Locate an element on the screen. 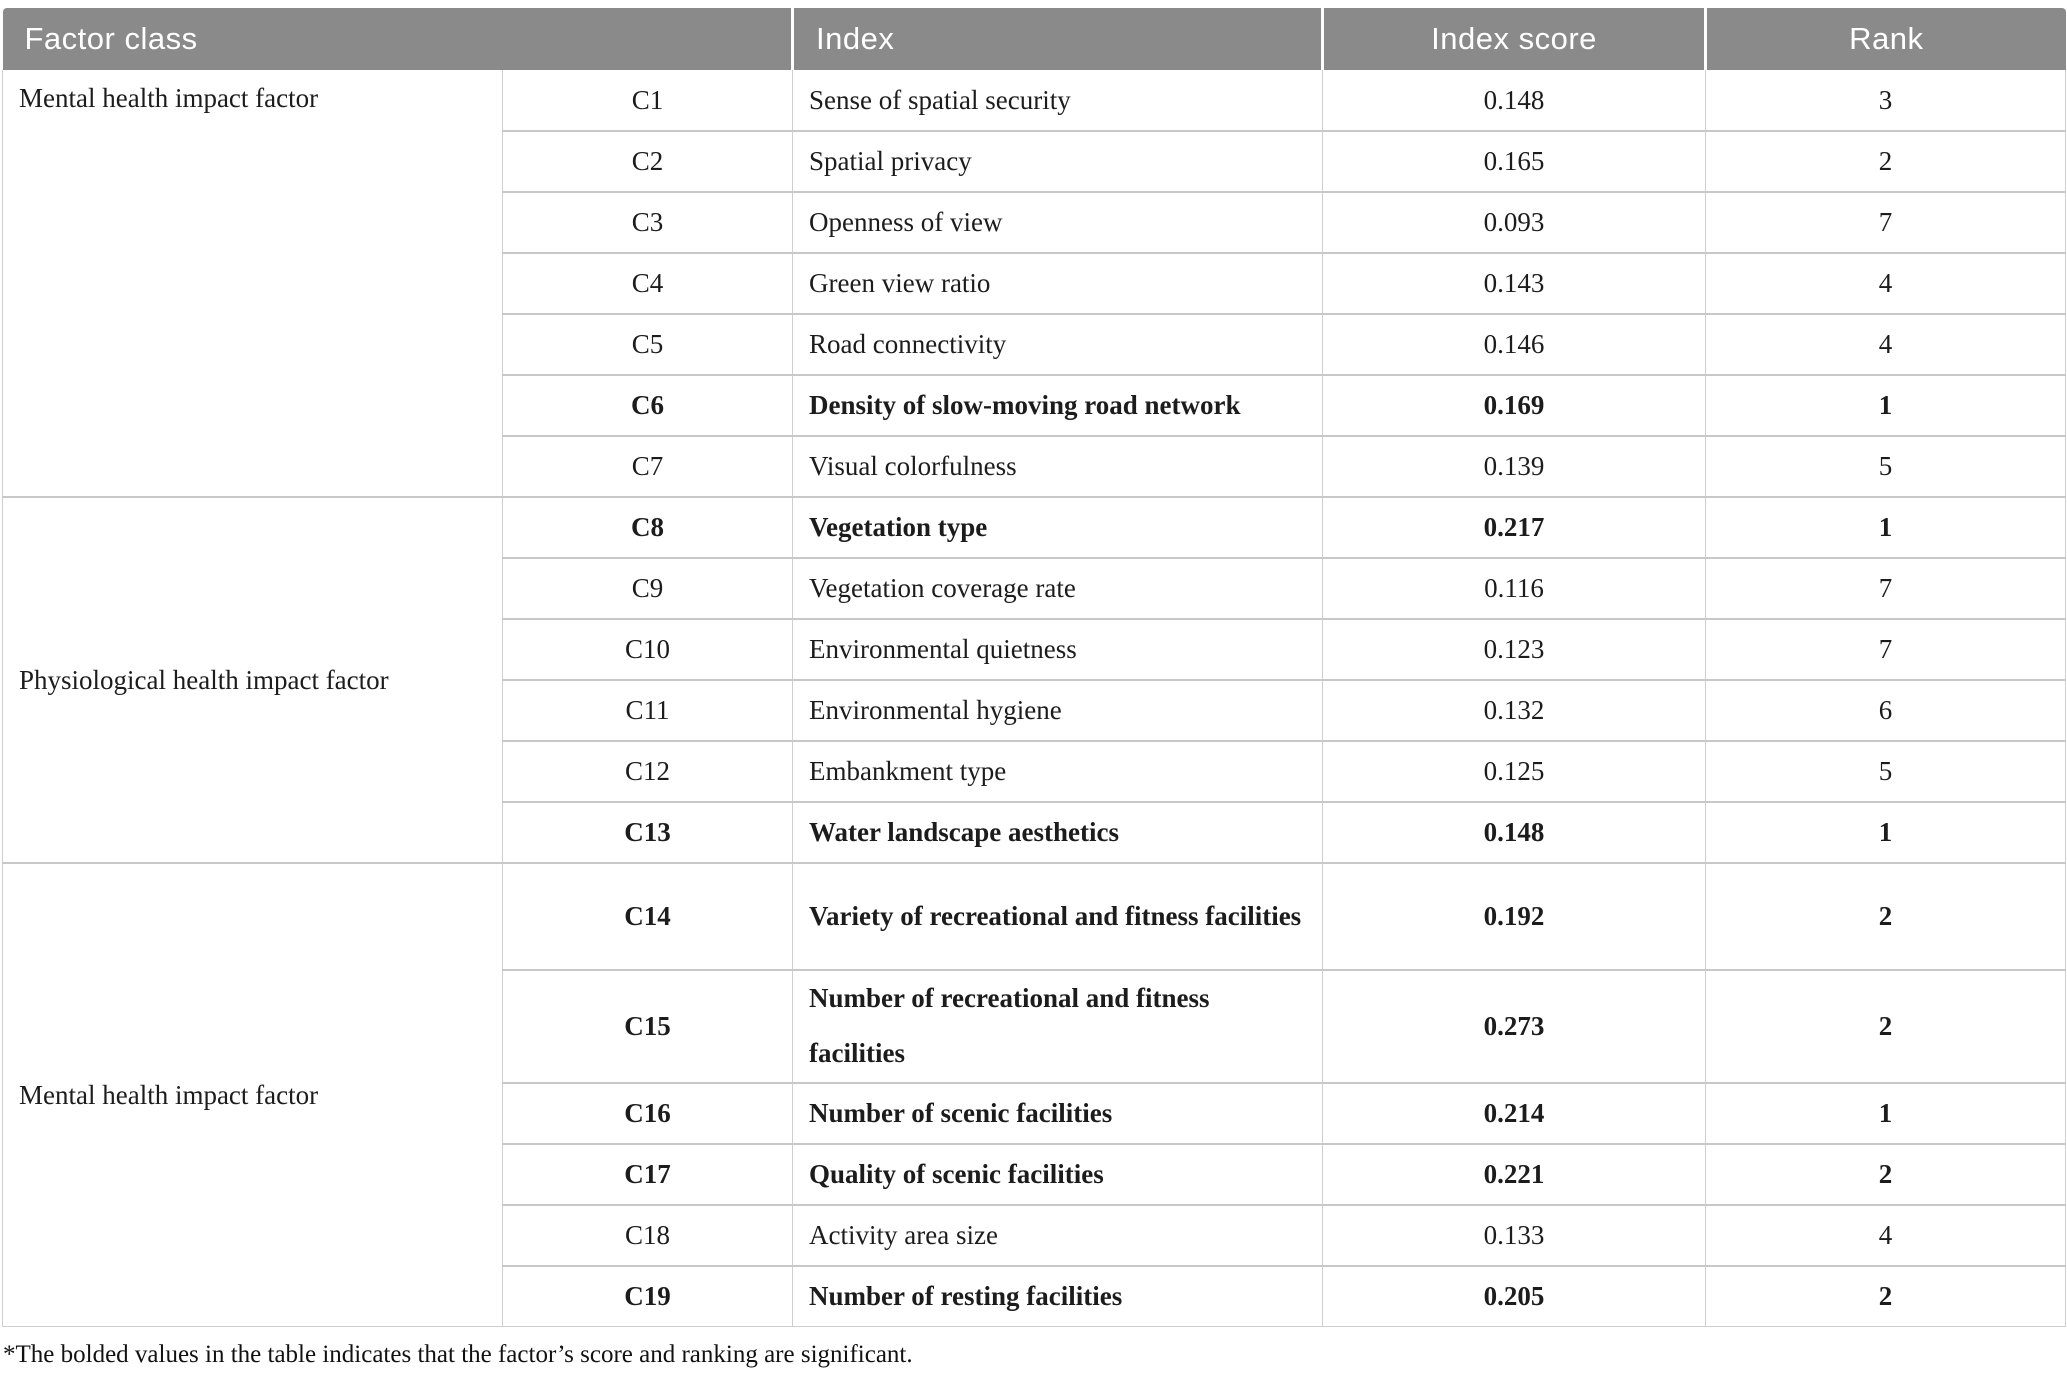  factor-class-cell: Physiological health impact factor is located at coordinates (252, 680).